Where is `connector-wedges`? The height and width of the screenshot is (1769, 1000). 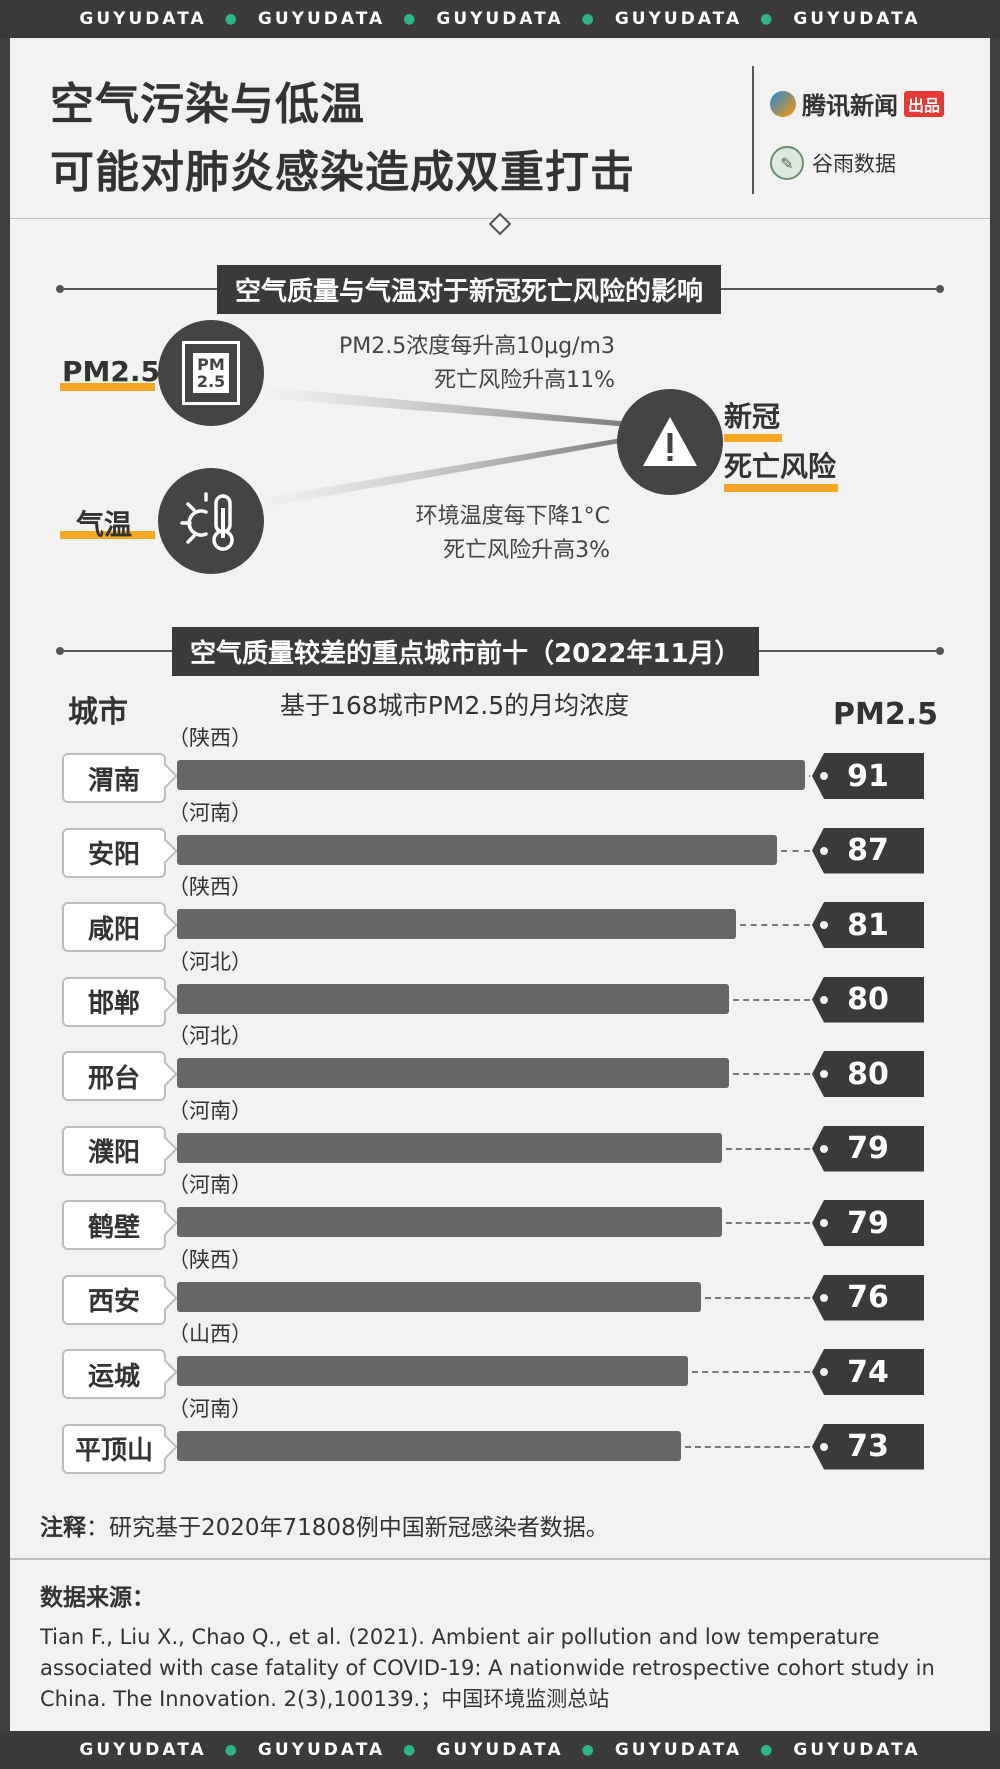
connector-wedges is located at coordinates (465, 447).